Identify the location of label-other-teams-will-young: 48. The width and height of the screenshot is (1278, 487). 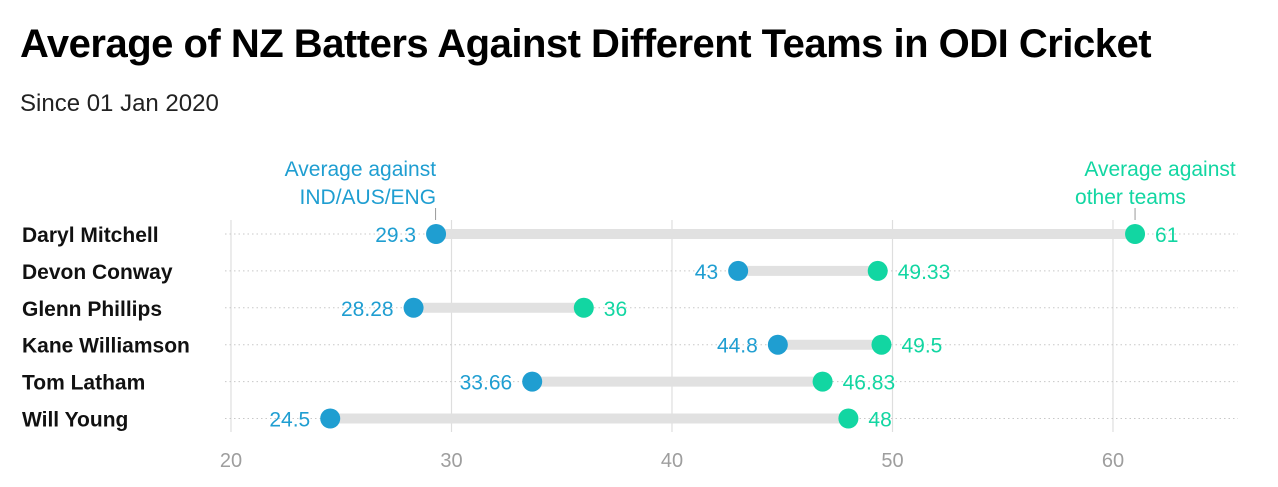
(879, 420).